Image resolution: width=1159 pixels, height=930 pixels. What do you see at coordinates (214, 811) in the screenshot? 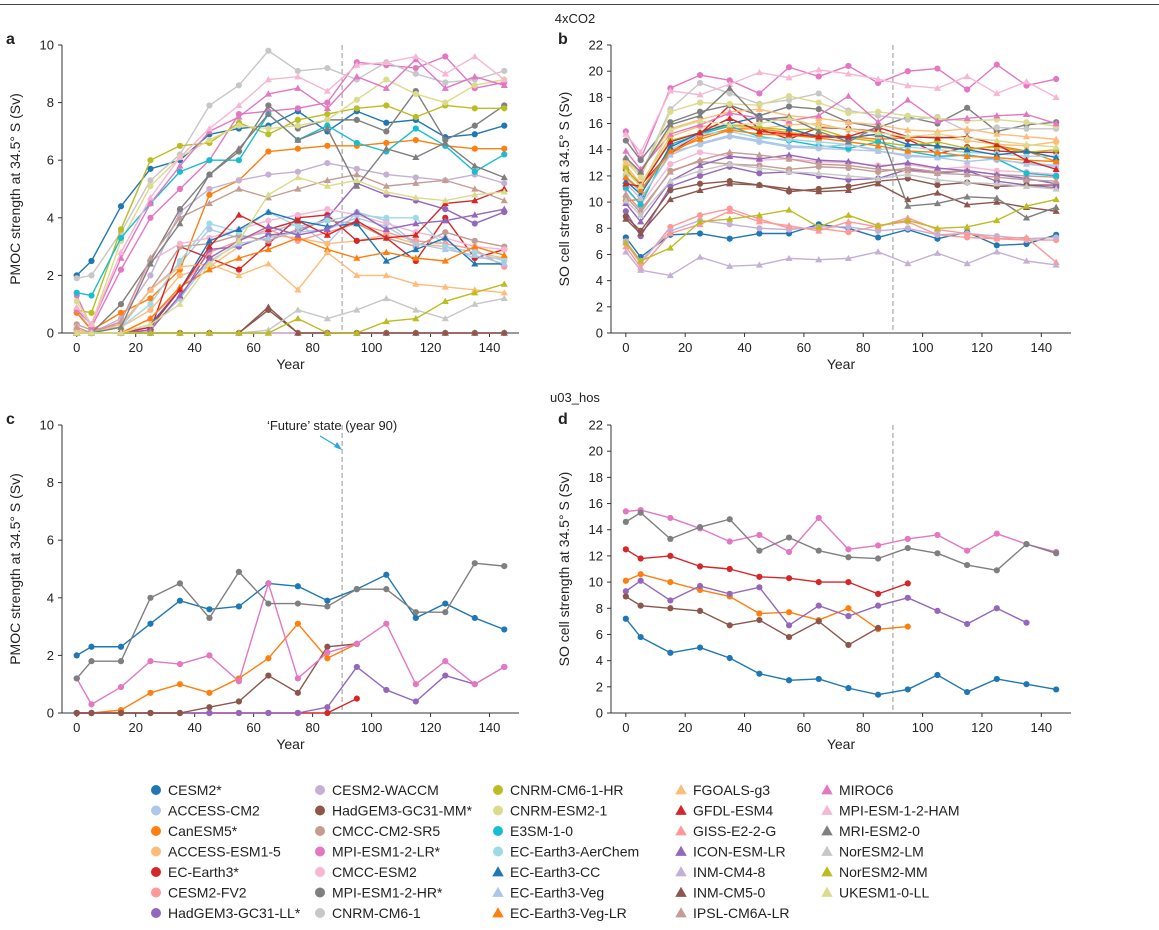
I see `legend-label: ACCESS-CM2` at bounding box center [214, 811].